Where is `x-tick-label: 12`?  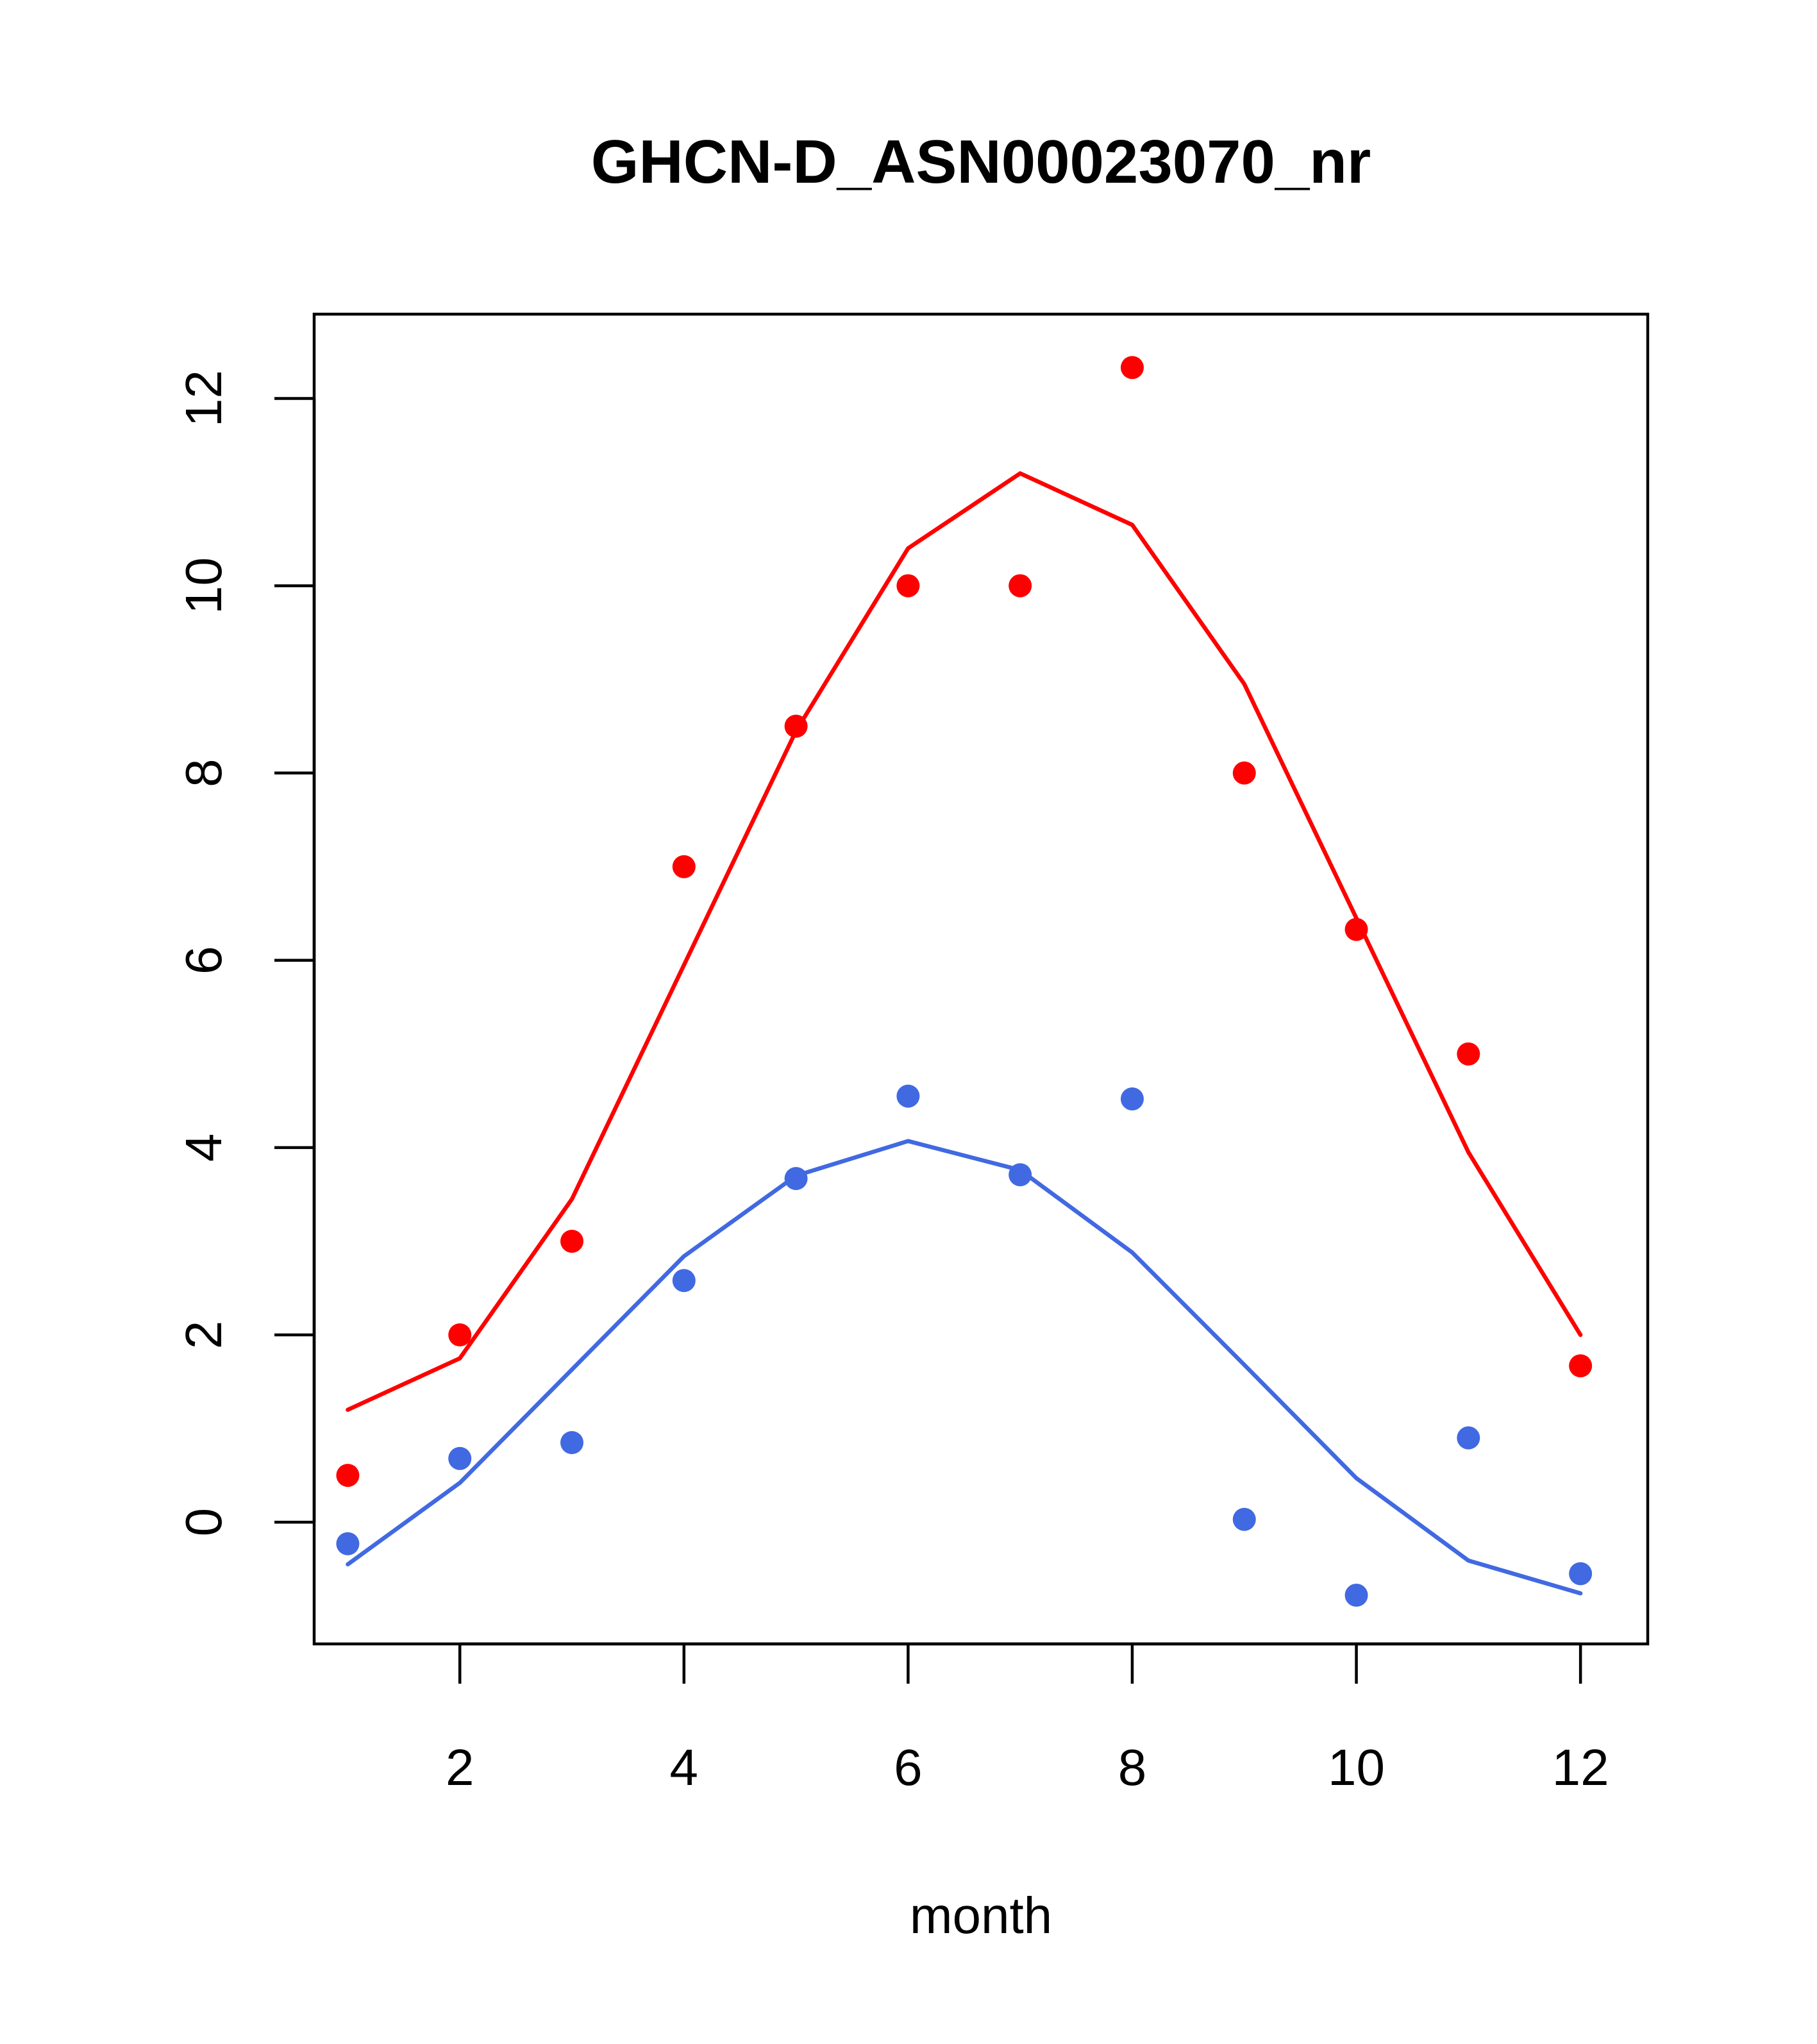 x-tick-label: 12 is located at coordinates (1580, 1767).